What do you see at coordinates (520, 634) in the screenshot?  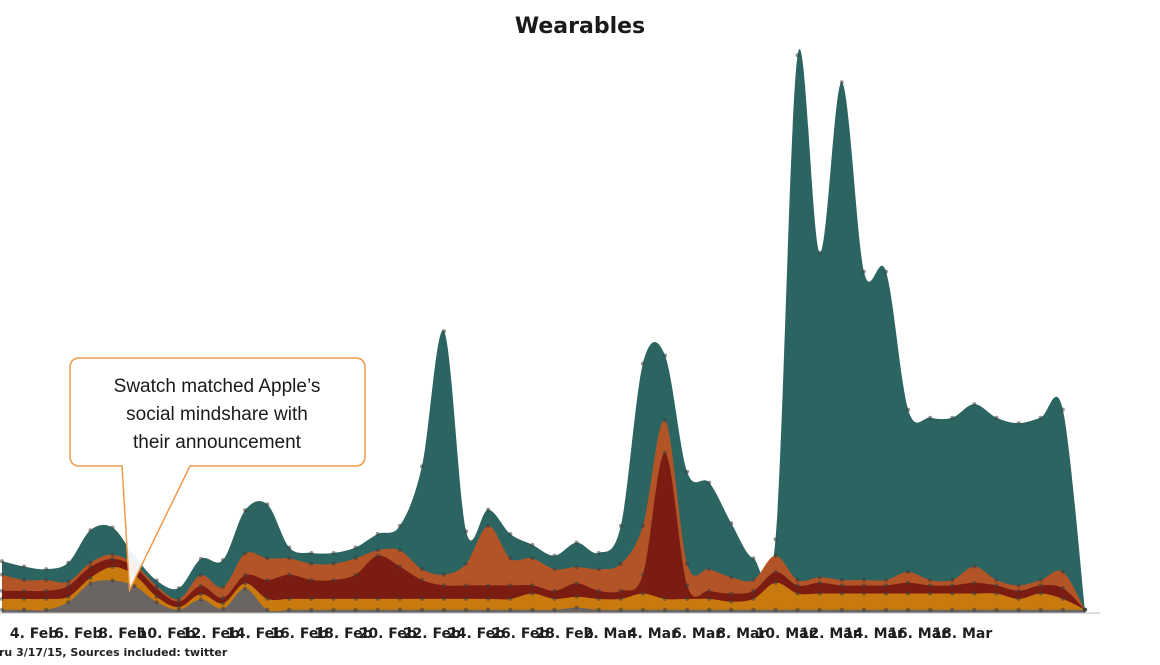 I see `x-tick-label: 26. Feb` at bounding box center [520, 634].